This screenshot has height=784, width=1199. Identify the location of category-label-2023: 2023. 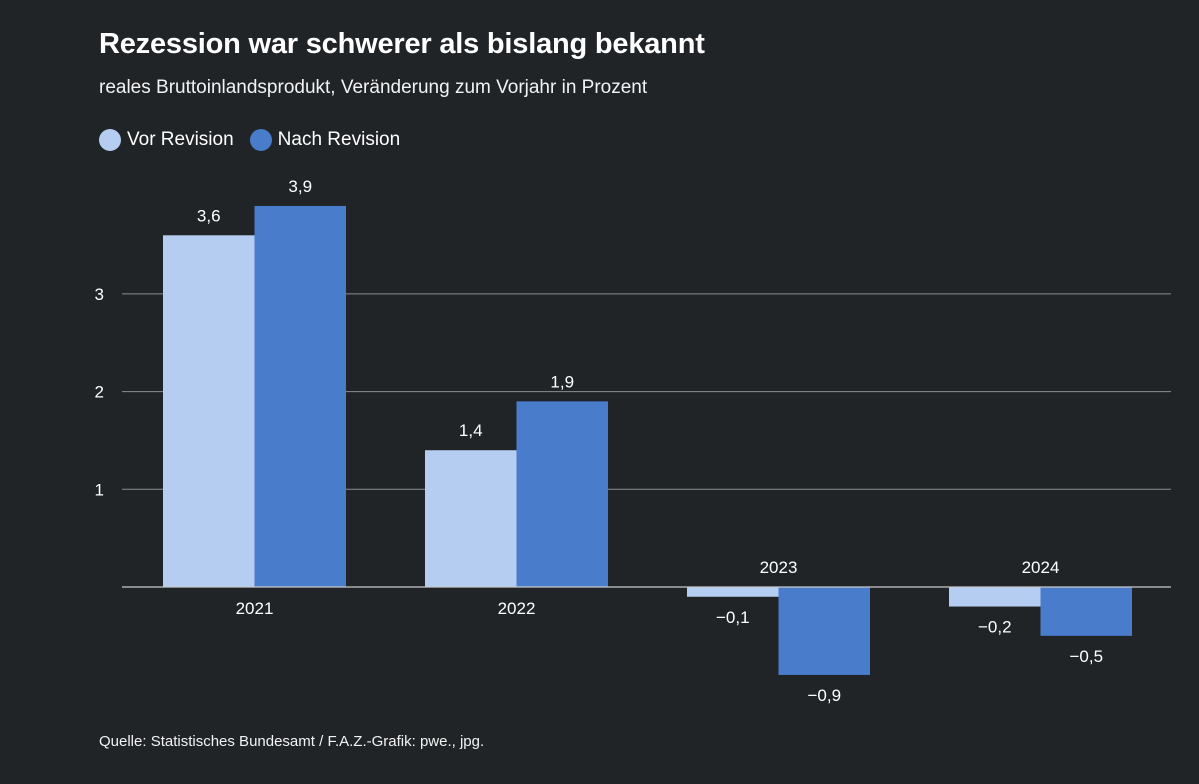
(779, 567).